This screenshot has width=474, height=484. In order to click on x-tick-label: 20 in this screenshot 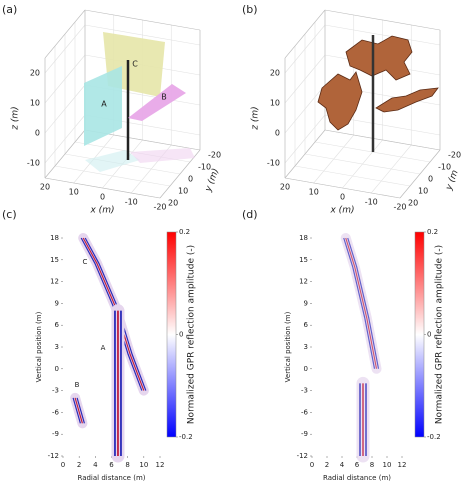, I will do `click(45, 187)`.